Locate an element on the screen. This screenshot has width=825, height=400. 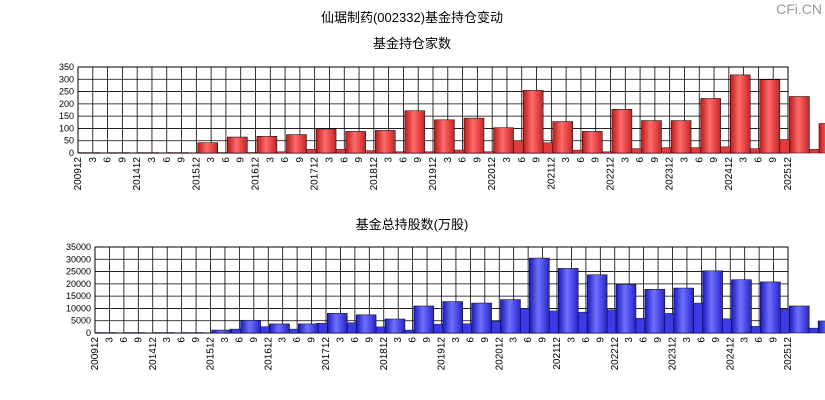
y-tick-label: 300 is located at coordinates (66, 79).